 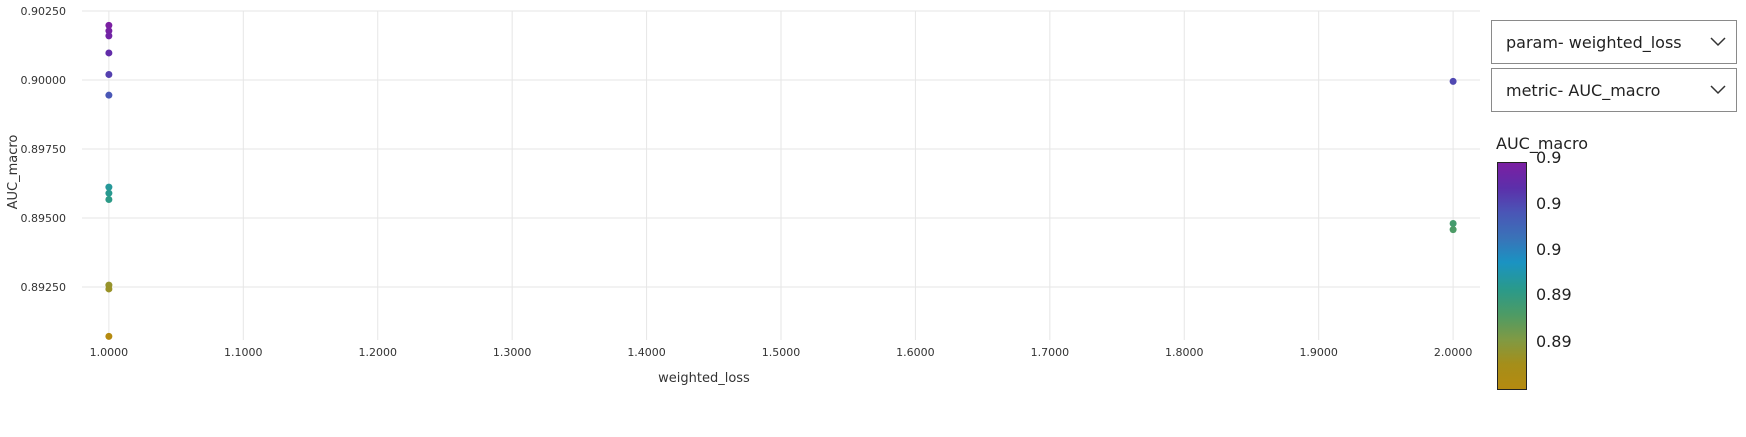 I want to click on x-tick-label: 2.0000, so click(x=1453, y=352).